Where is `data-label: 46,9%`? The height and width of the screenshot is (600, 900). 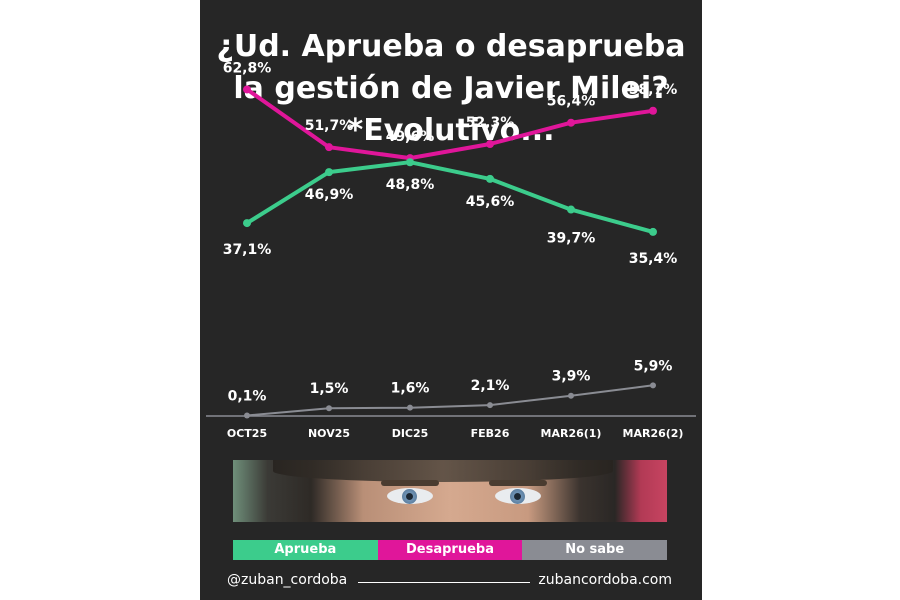 data-label: 46,9% is located at coordinates (329, 195).